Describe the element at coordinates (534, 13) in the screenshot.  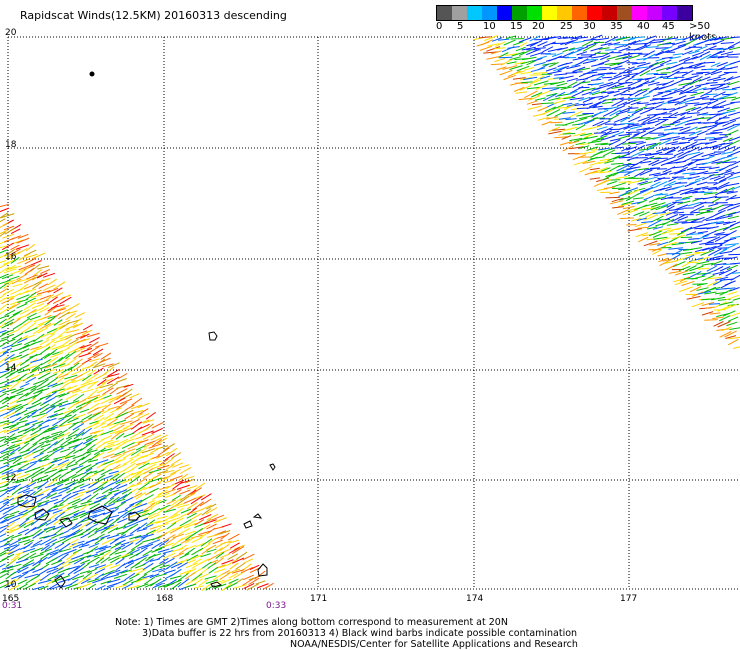
I see `legend-swatch` at that location.